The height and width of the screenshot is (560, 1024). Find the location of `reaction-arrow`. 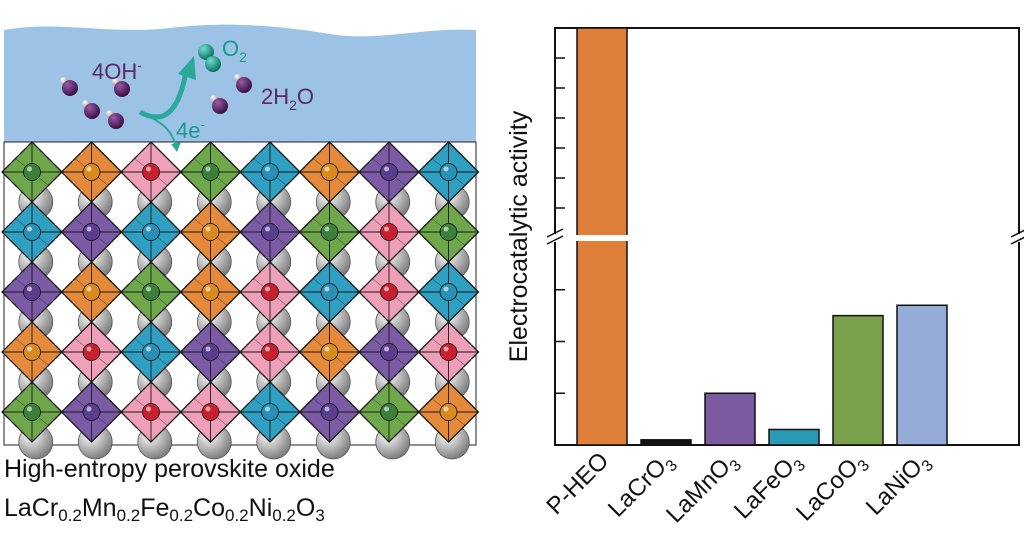

reaction-arrow is located at coordinates (163, 95).